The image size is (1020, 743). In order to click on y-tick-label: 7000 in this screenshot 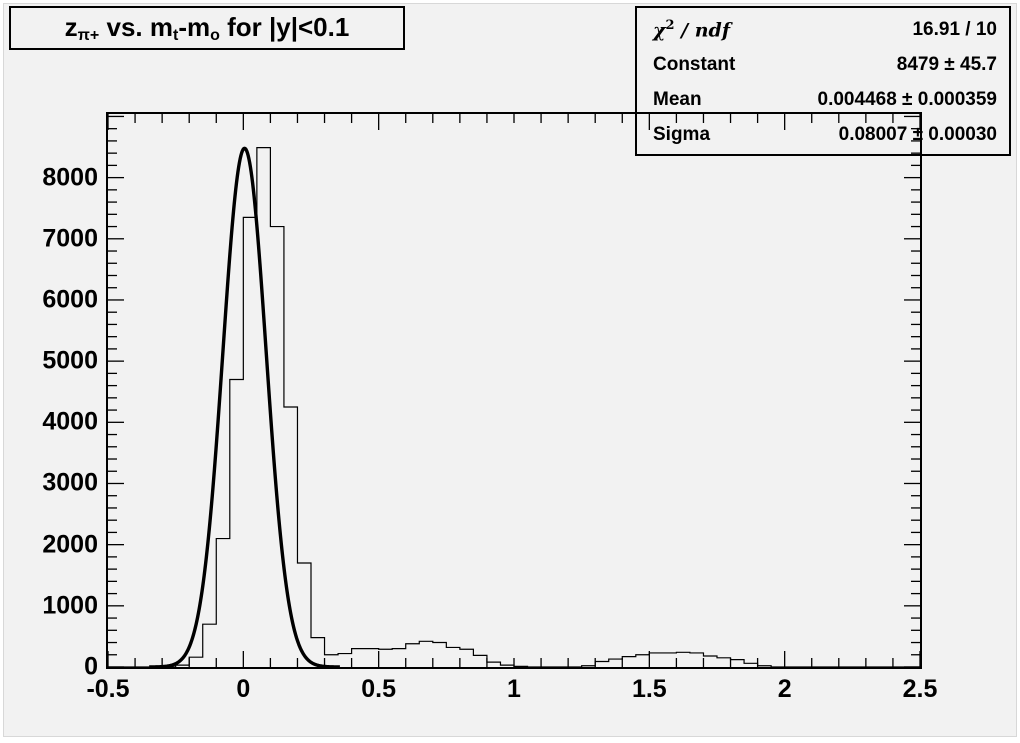, I will do `click(70, 238)`.